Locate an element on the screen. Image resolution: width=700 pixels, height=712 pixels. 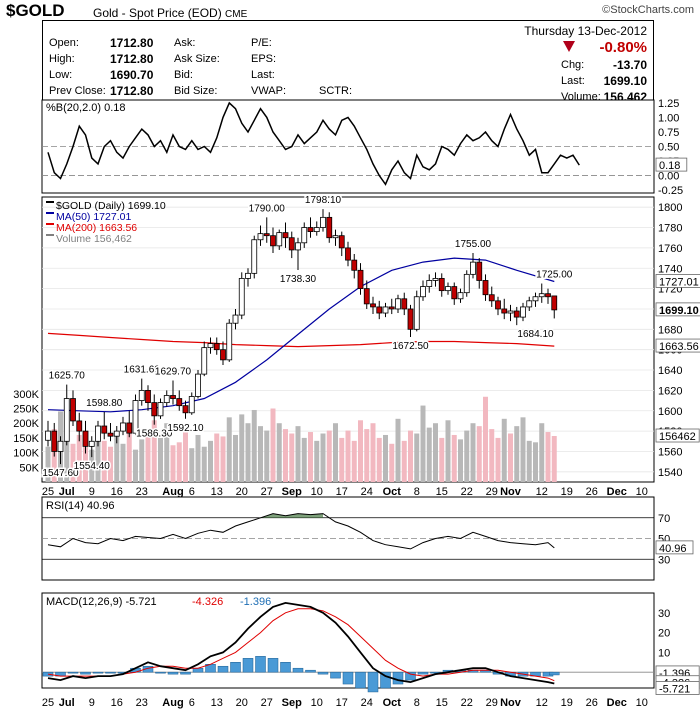
chg-label: Chg: is located at coordinates (573, 65).